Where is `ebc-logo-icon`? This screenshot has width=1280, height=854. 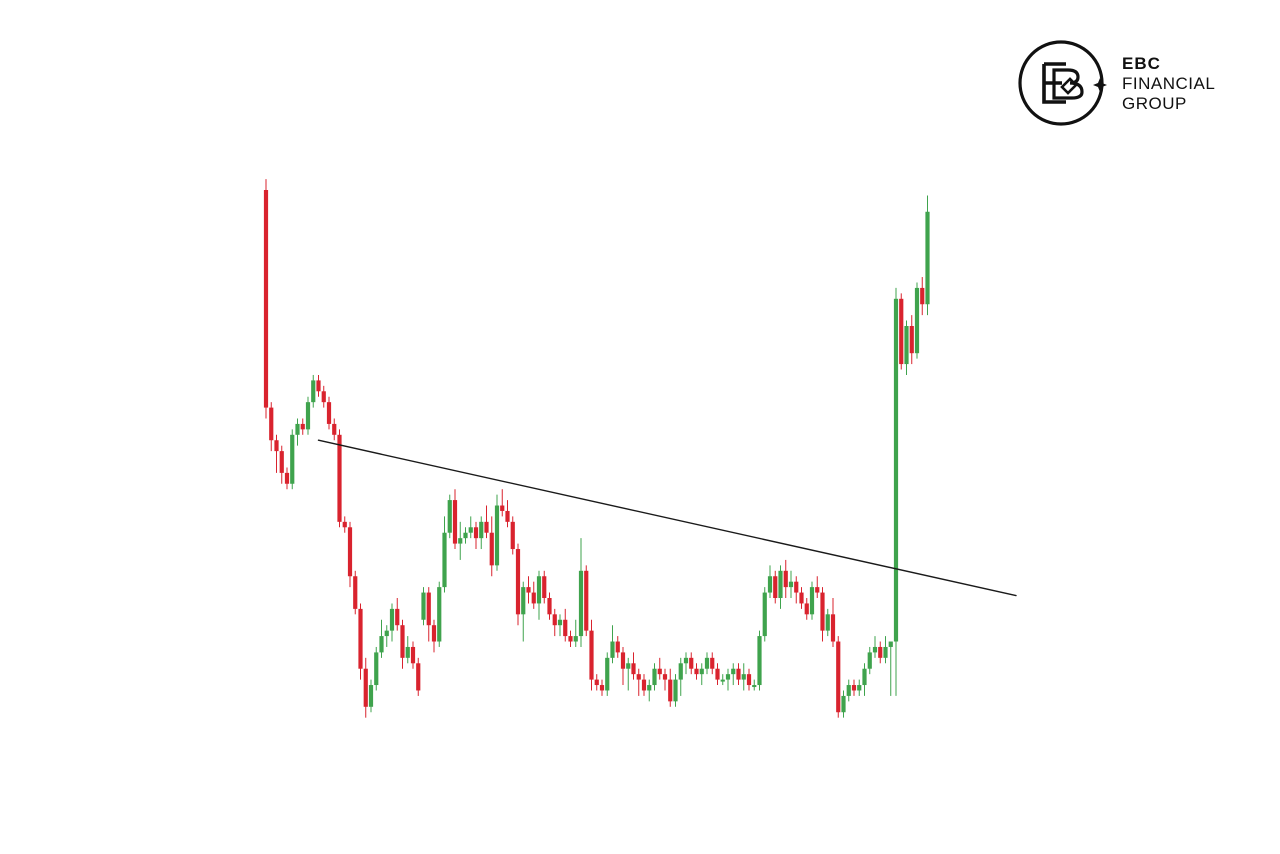 ebc-logo-icon is located at coordinates (1062, 83).